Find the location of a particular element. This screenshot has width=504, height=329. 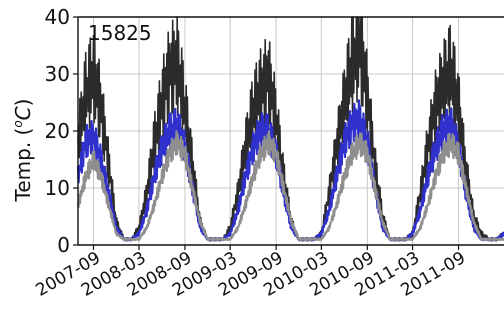

y-axis-label: Temp. (oC) is located at coordinates (23, 151).